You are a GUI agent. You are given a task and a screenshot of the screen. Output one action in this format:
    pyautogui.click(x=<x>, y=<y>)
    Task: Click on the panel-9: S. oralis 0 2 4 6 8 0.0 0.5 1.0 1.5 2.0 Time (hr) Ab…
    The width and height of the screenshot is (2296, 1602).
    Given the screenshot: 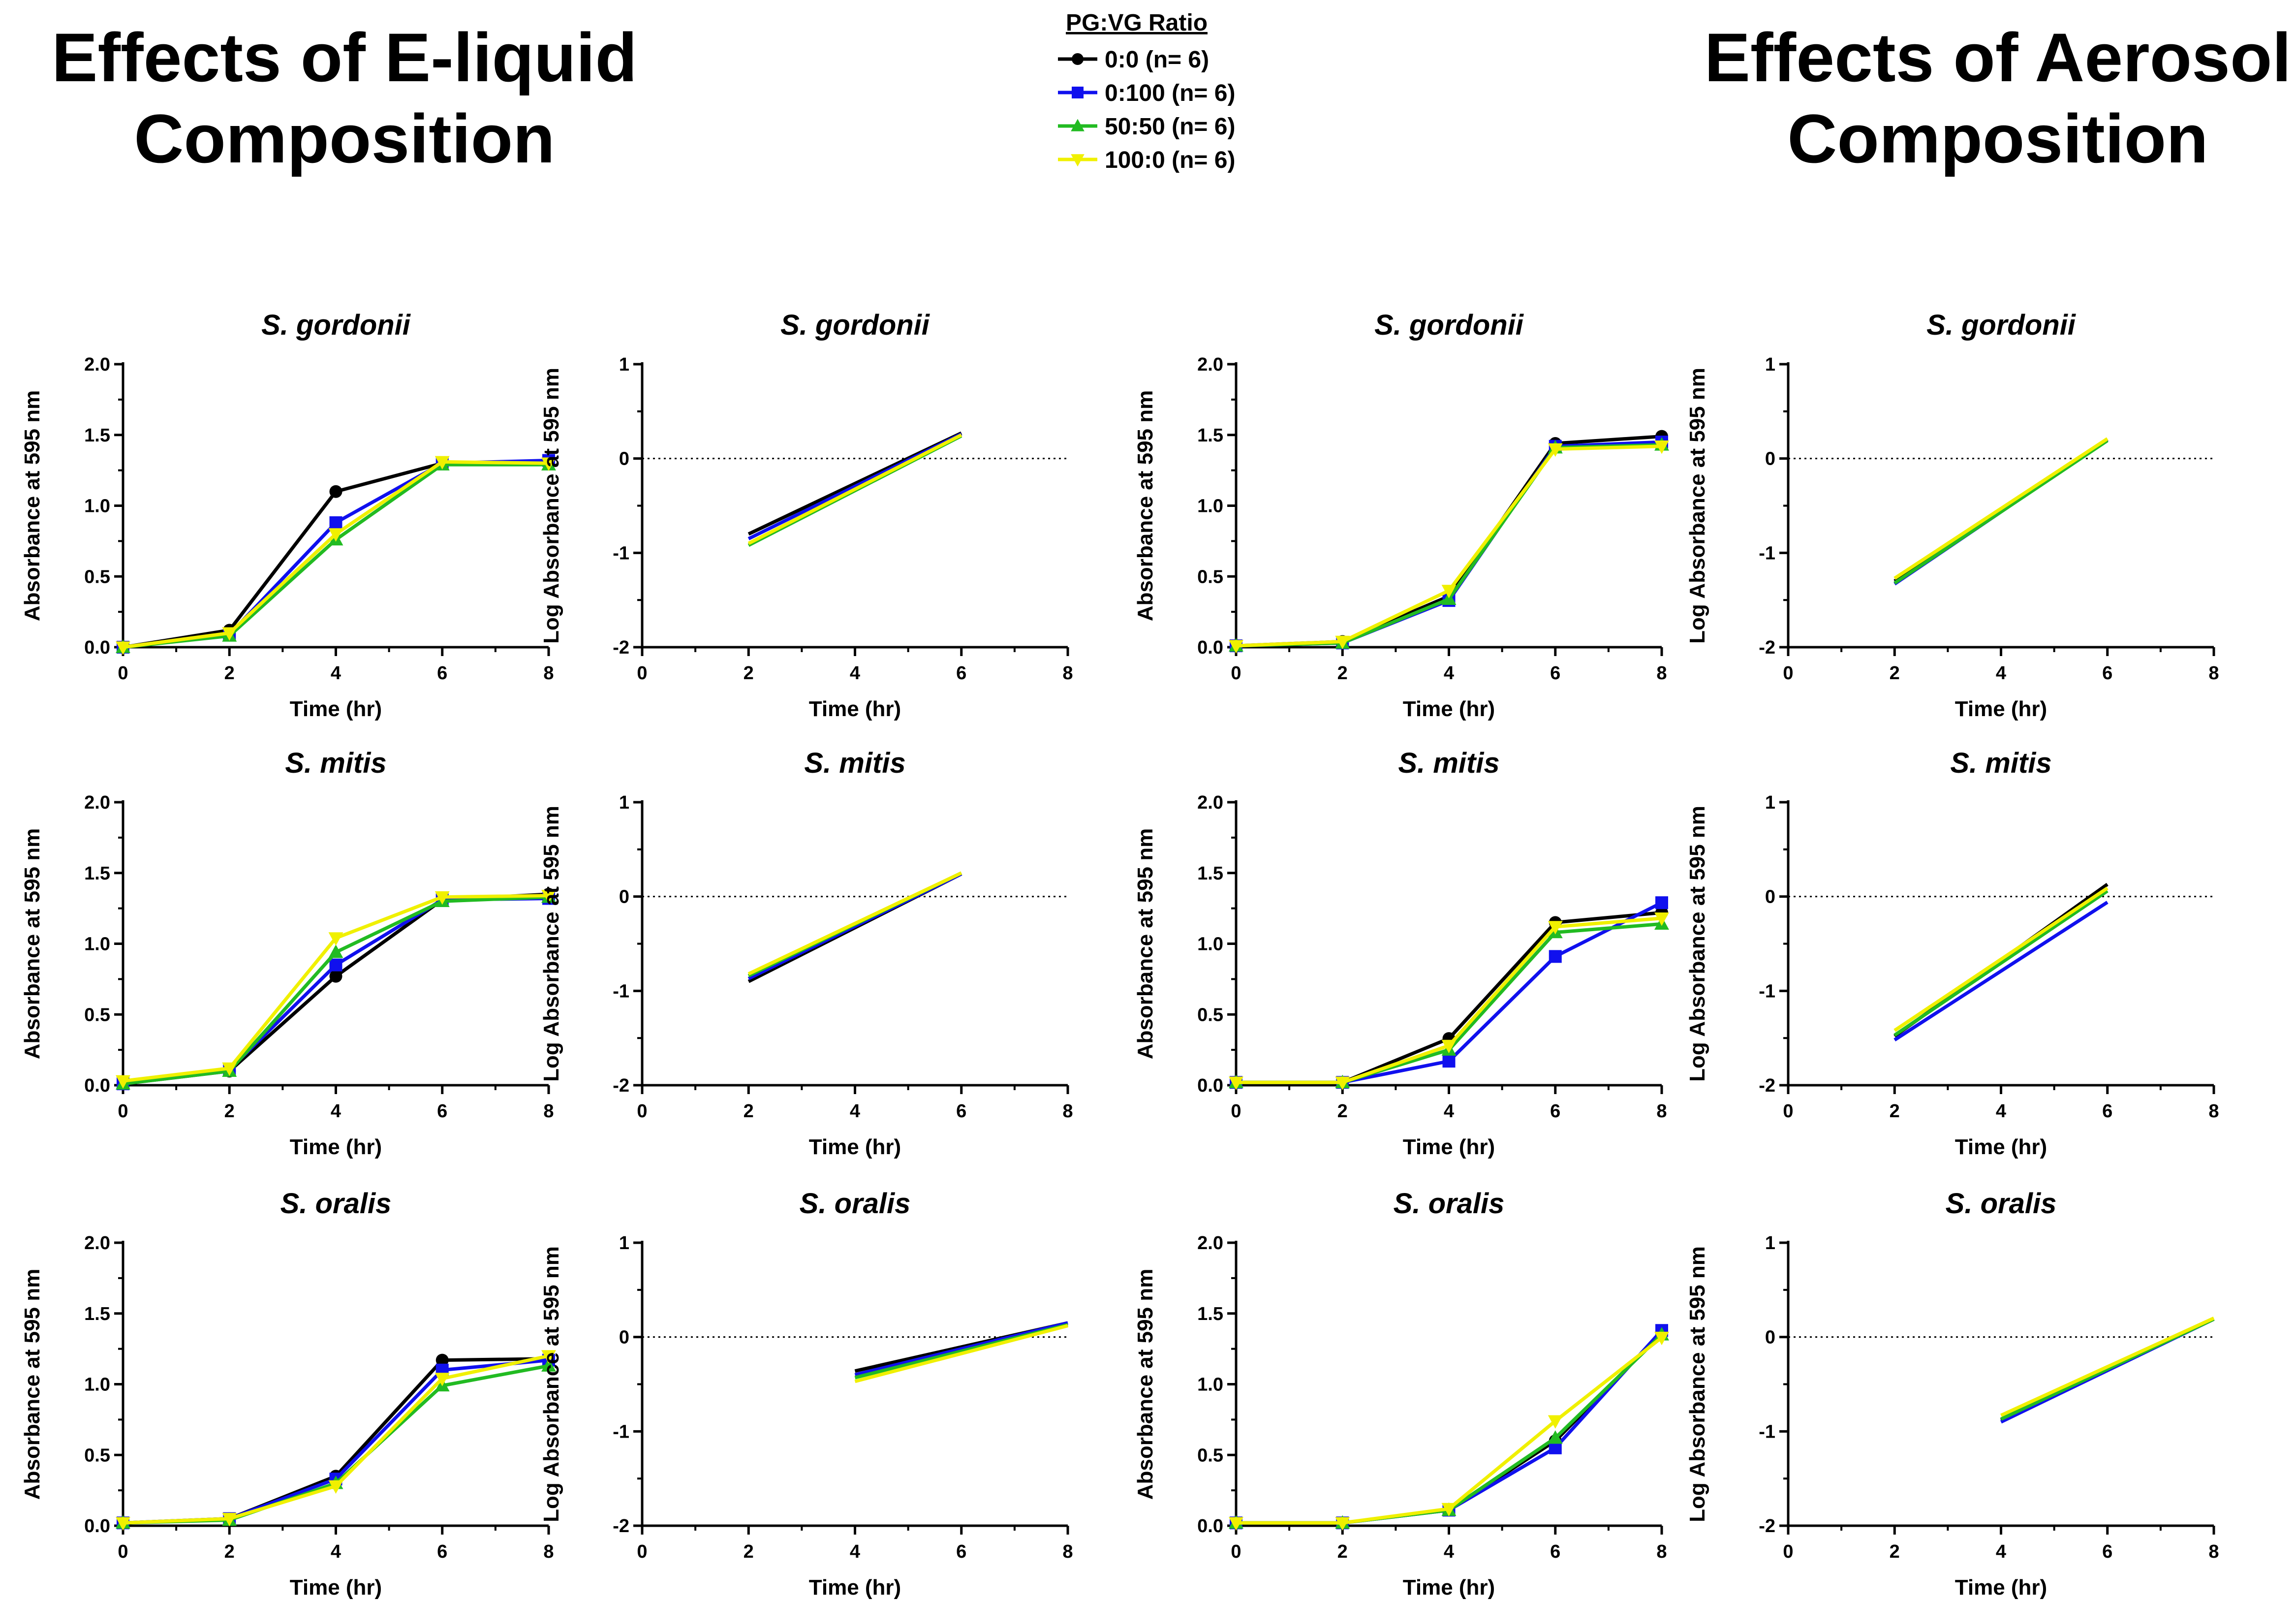 What is the action you would take?
    pyautogui.click(x=288, y=1394)
    